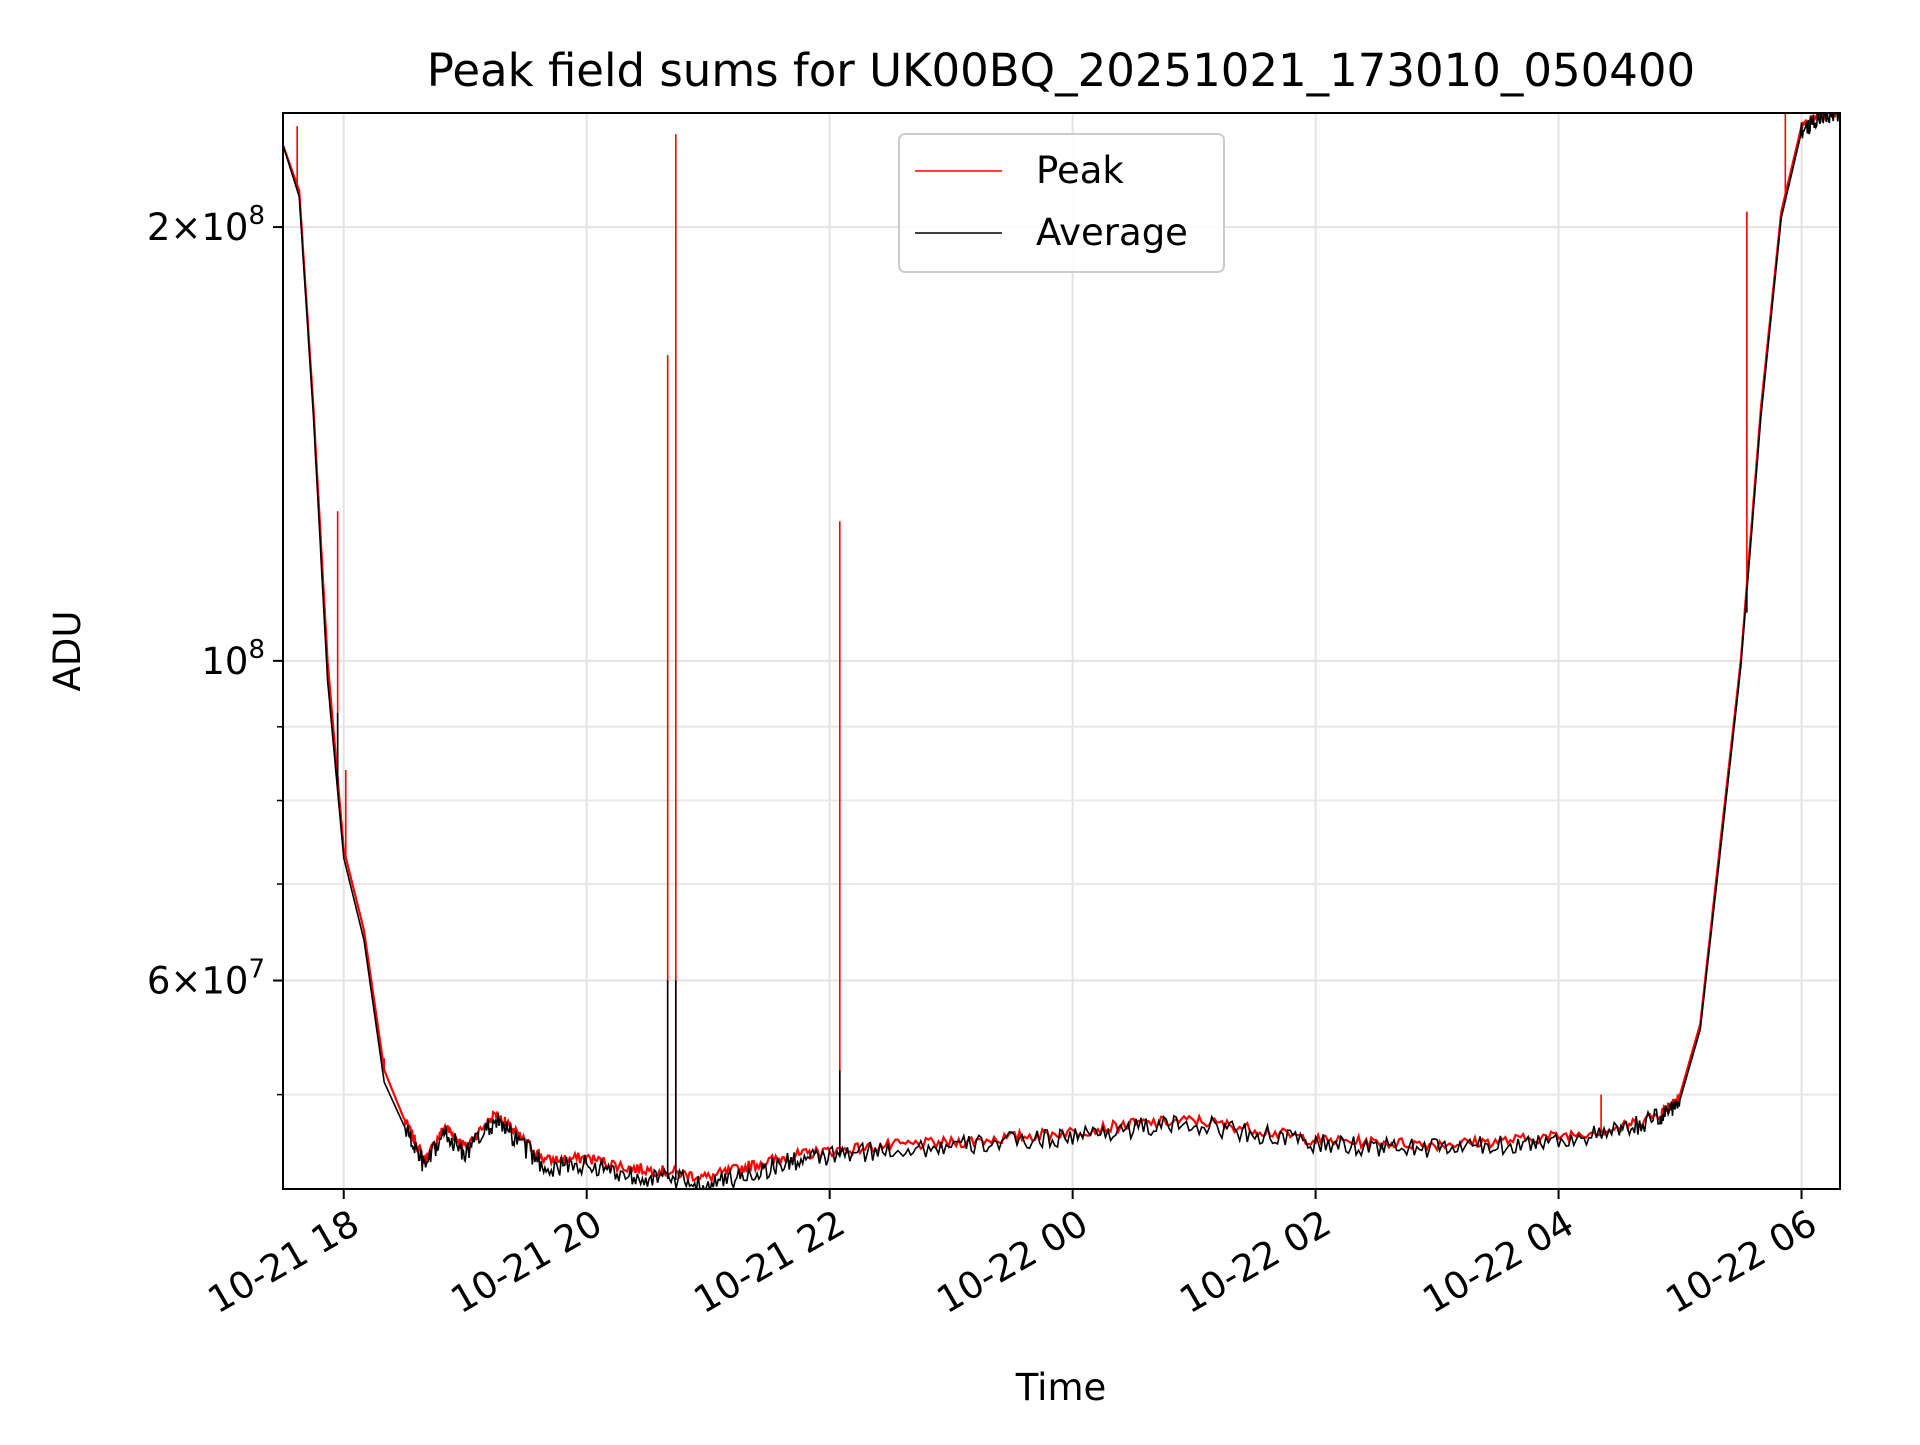 This screenshot has height=1445, width=1920. I want to click on legend: Peak Average, so click(1061, 203).